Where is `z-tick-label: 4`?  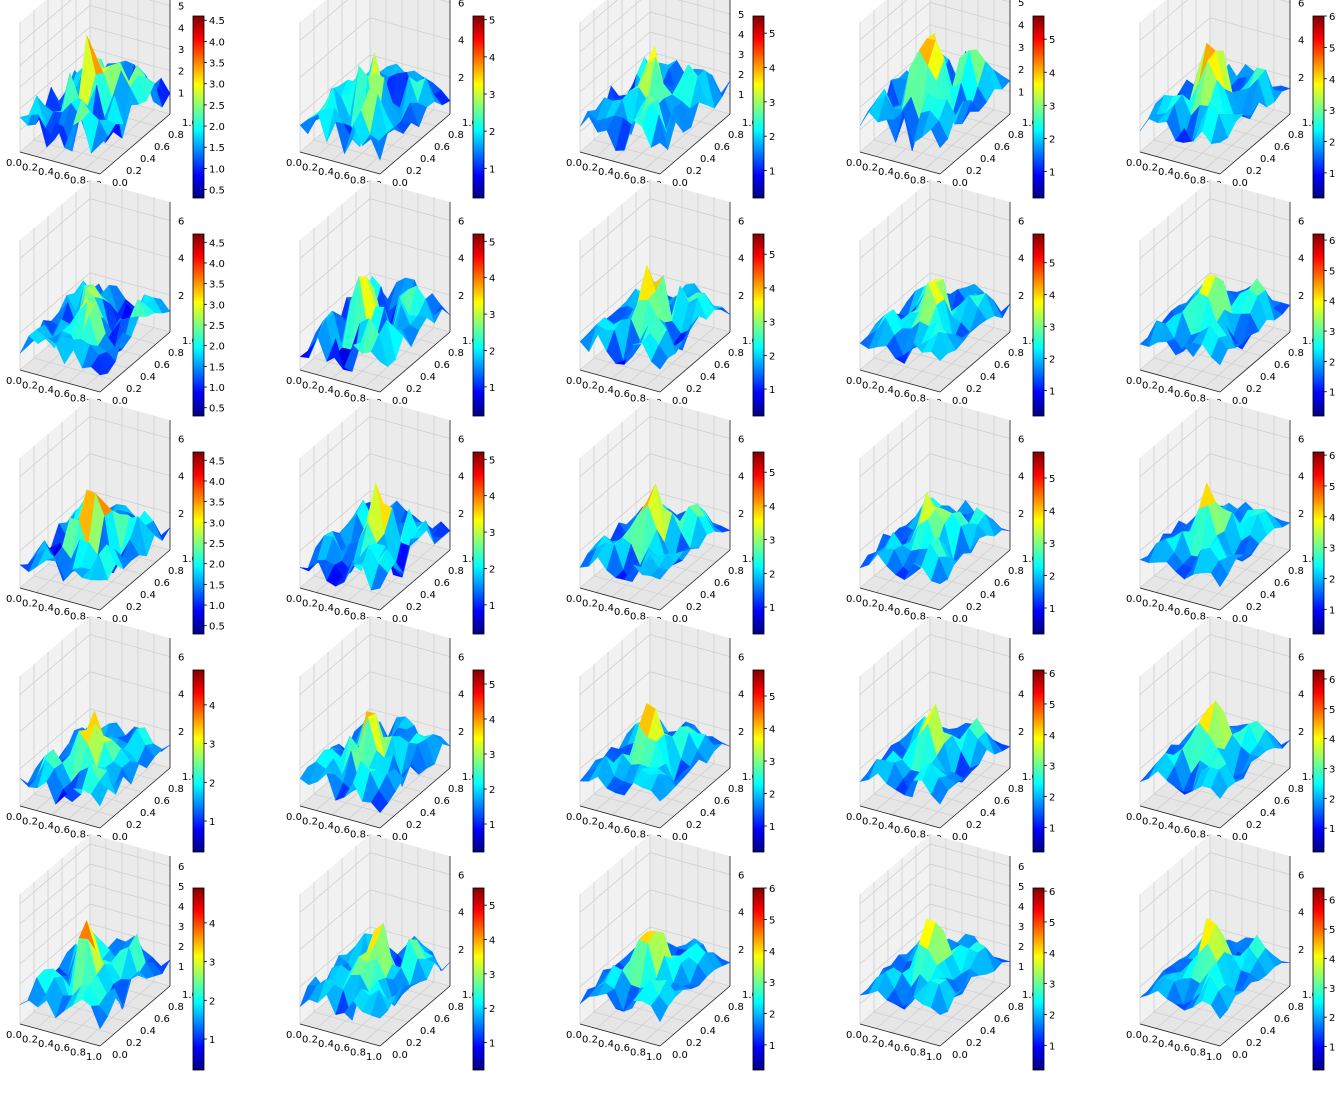 z-tick-label: 4 is located at coordinates (1021, 695).